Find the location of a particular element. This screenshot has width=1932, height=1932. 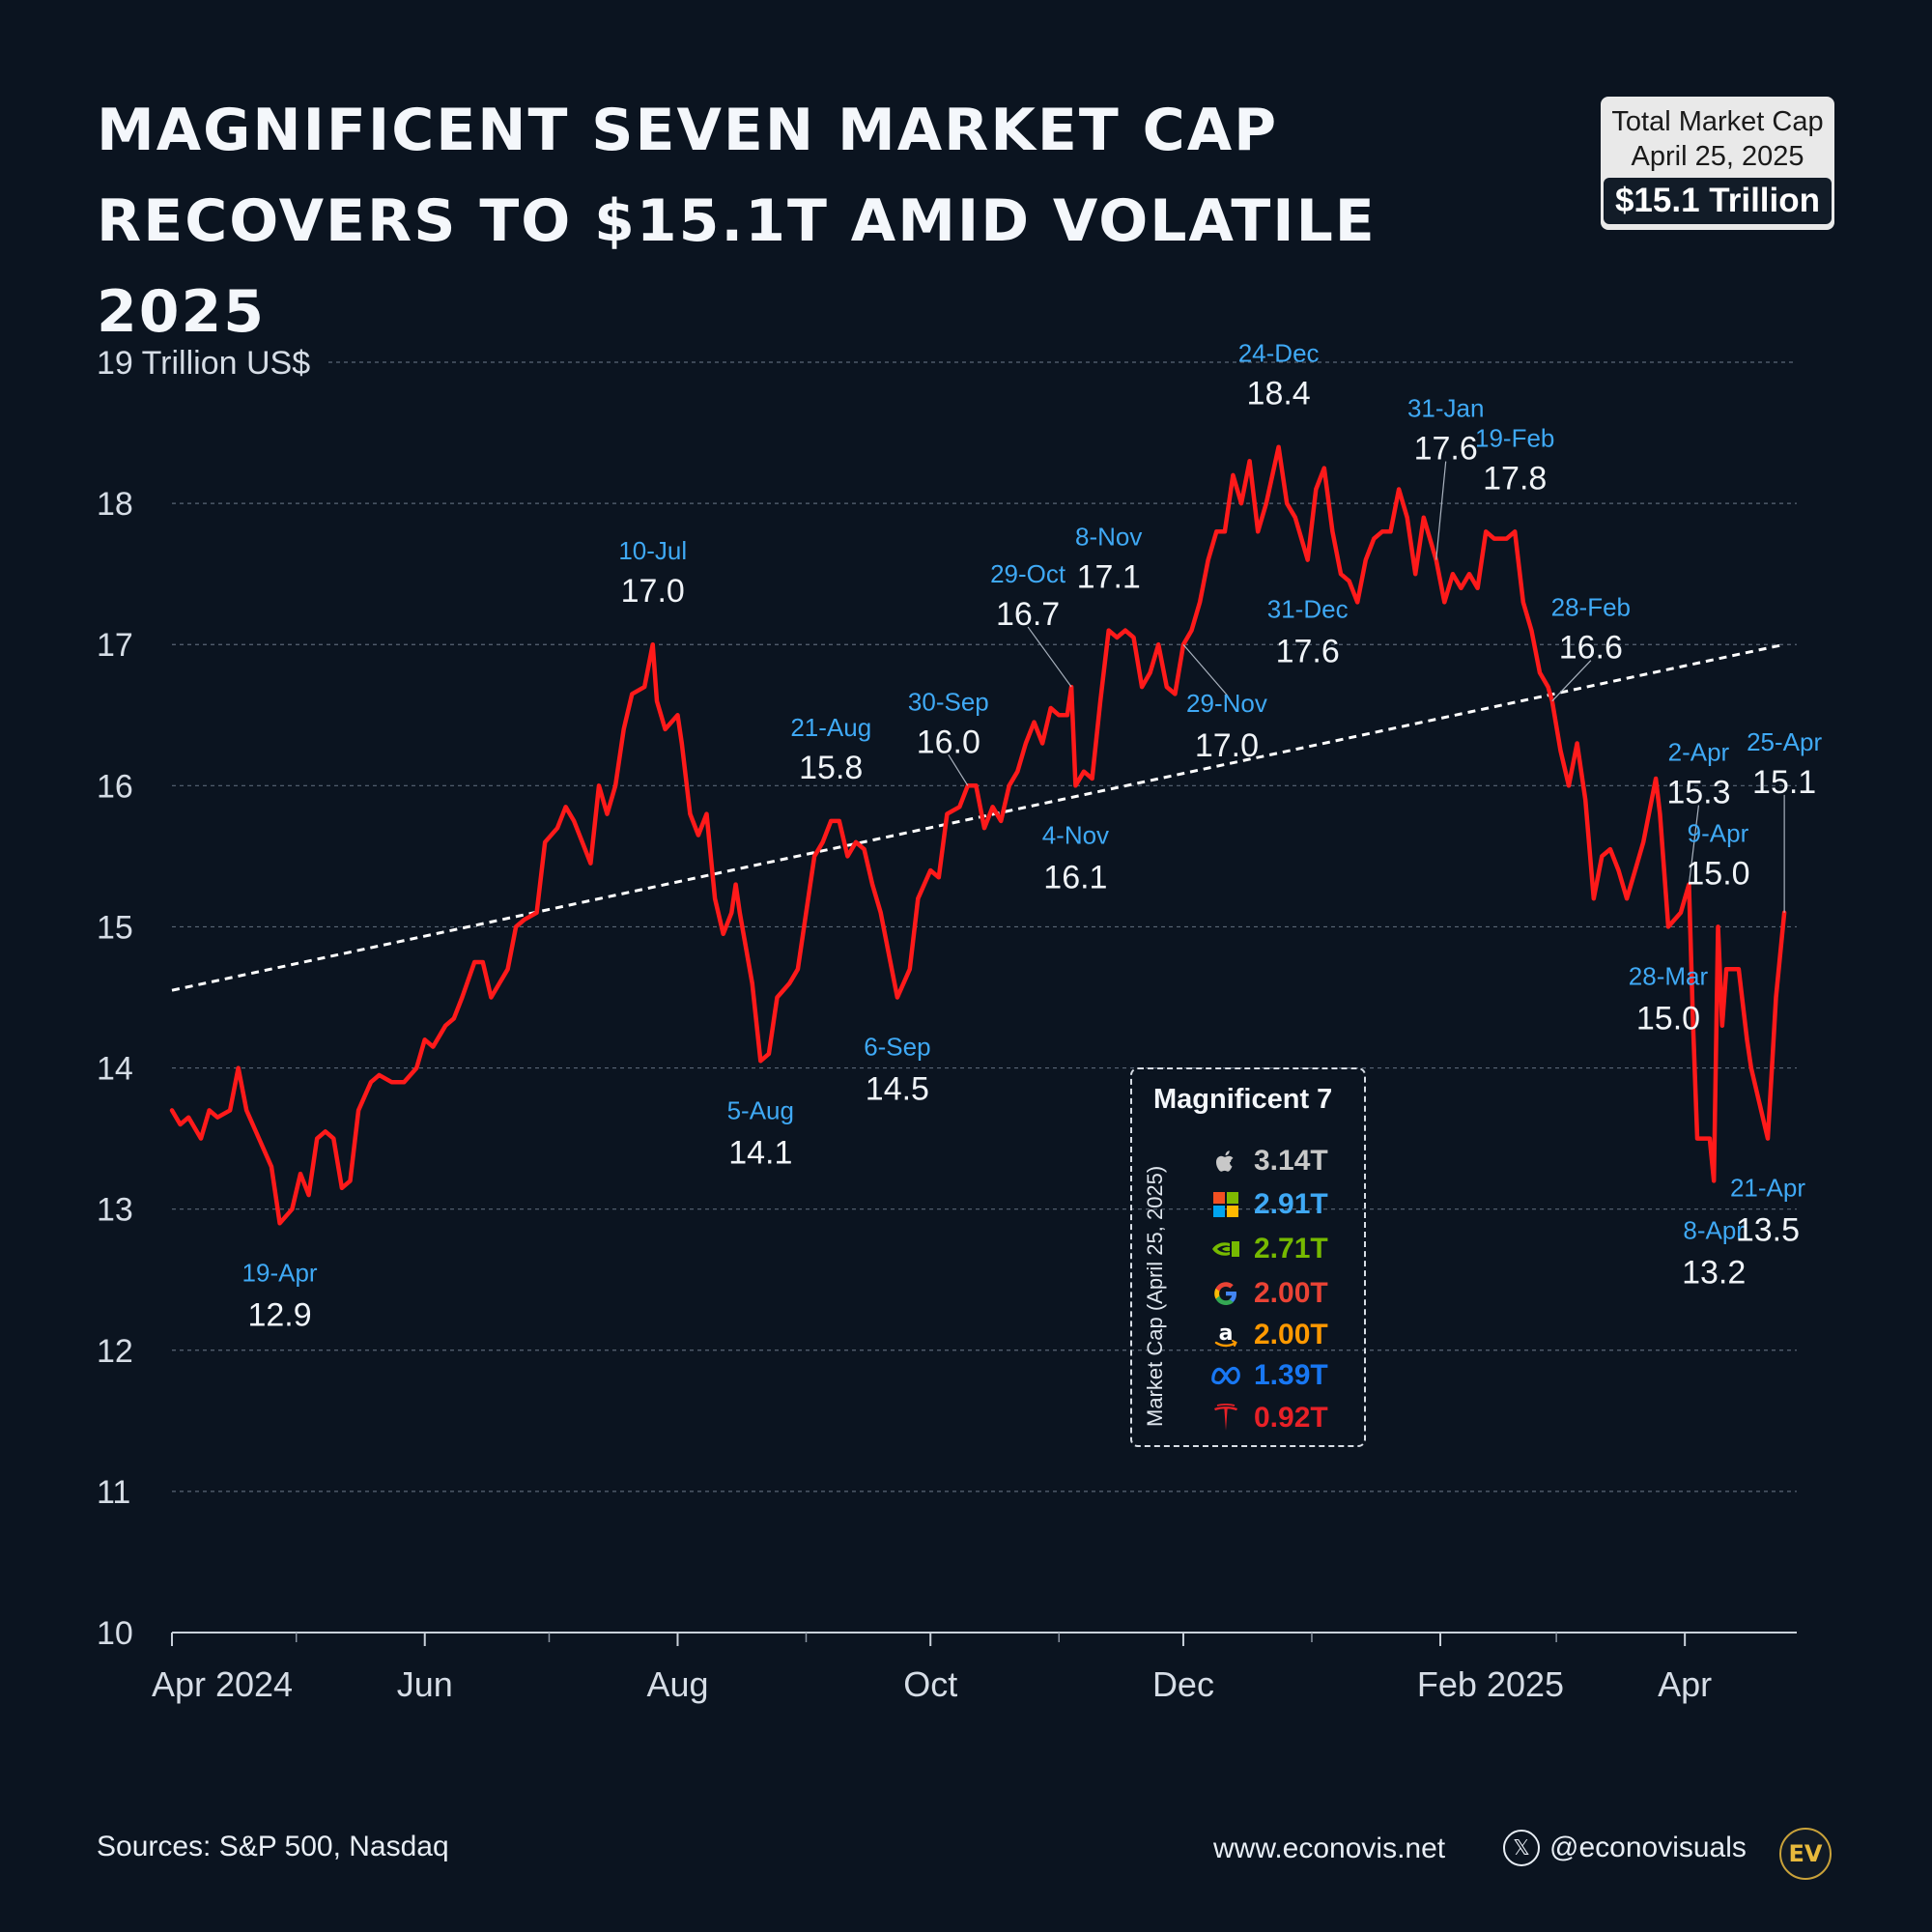

annotation-value-19: 13.5 is located at coordinates (1768, 1230).